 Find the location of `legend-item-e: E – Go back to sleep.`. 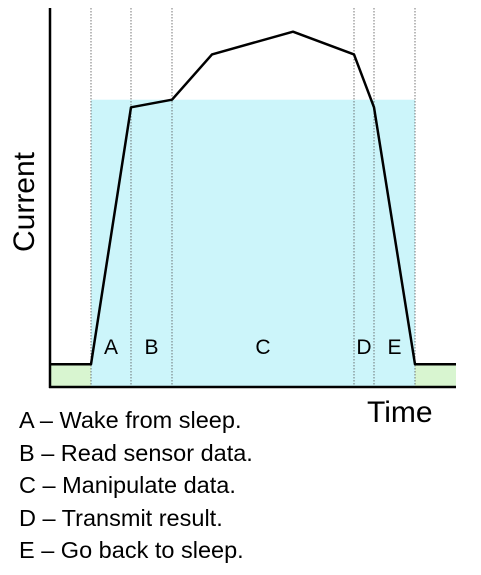

legend-item-e: E – Go back to sleep. is located at coordinates (131, 550).